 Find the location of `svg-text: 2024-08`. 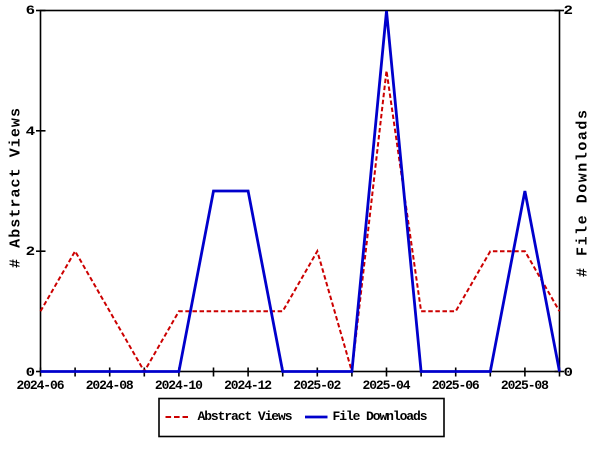

svg-text: 2024-08 is located at coordinates (110, 385).